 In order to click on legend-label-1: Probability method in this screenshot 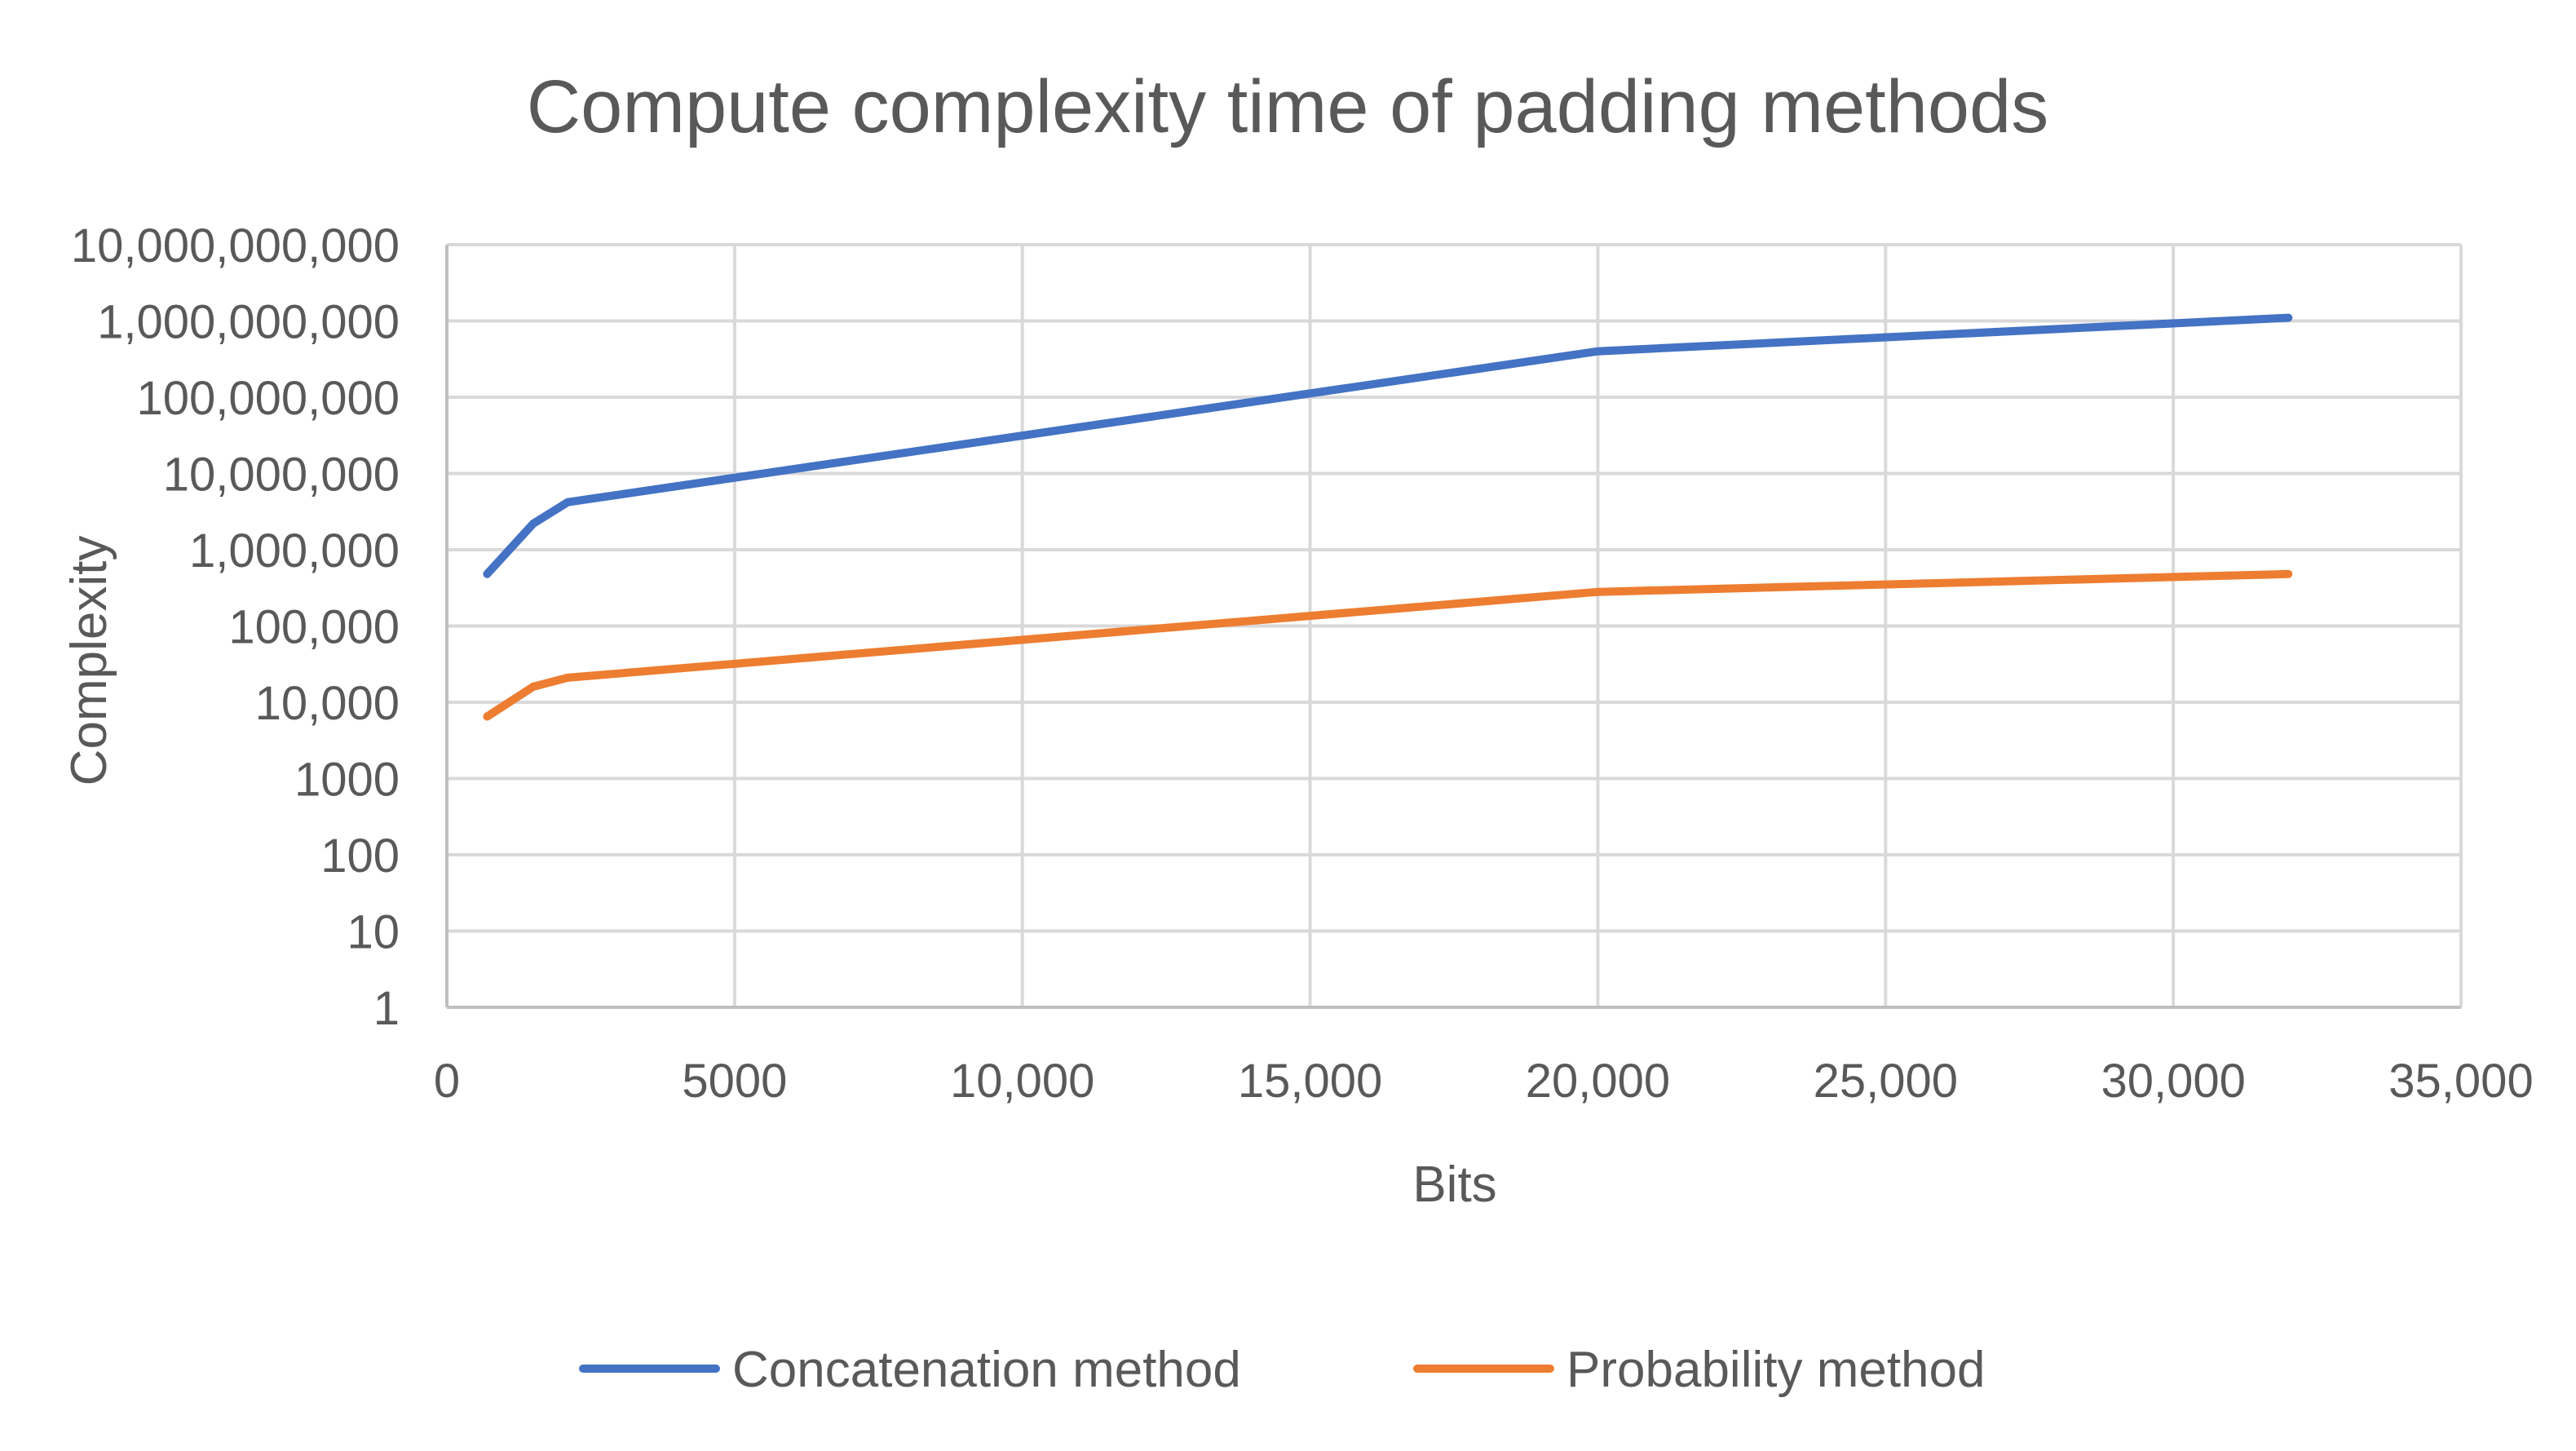, I will do `click(1776, 1370)`.